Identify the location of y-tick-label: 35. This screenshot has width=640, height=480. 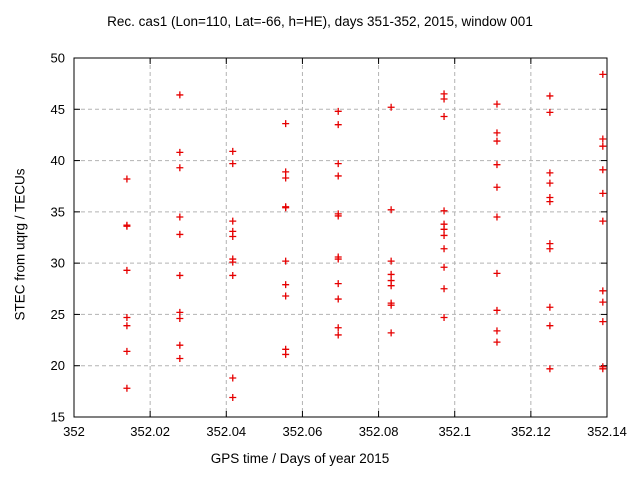
(58, 211).